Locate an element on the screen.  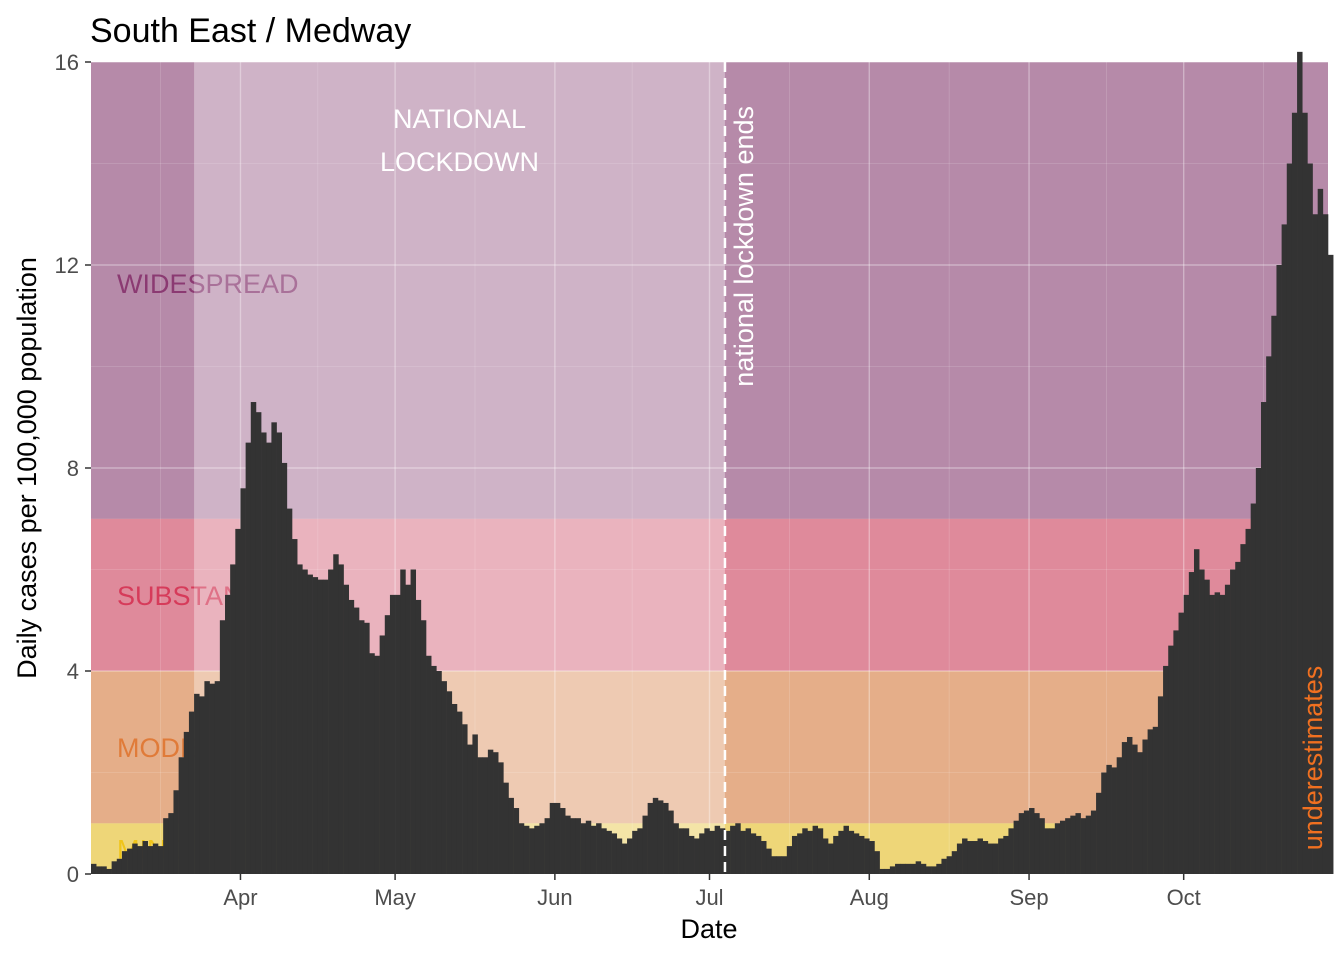
chart-title: South East / Medway is located at coordinates (250, 31).